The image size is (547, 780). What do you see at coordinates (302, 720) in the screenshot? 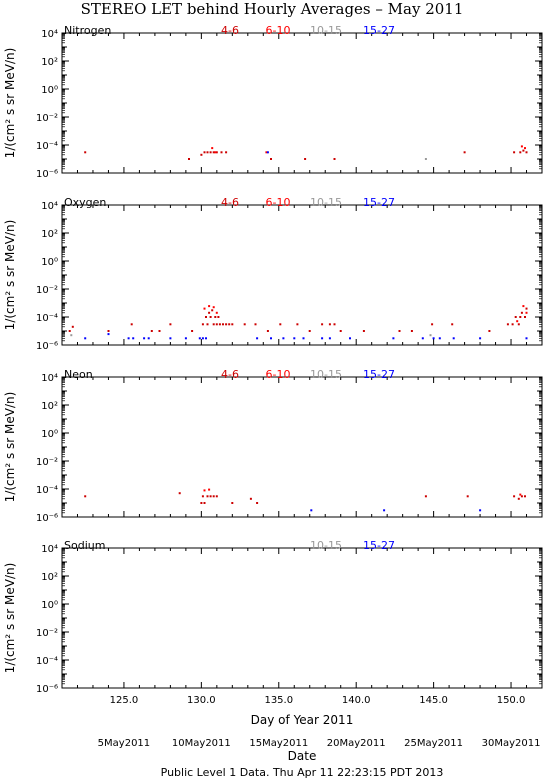
I see `x-axis-label: Day of Year 2011` at bounding box center [302, 720].